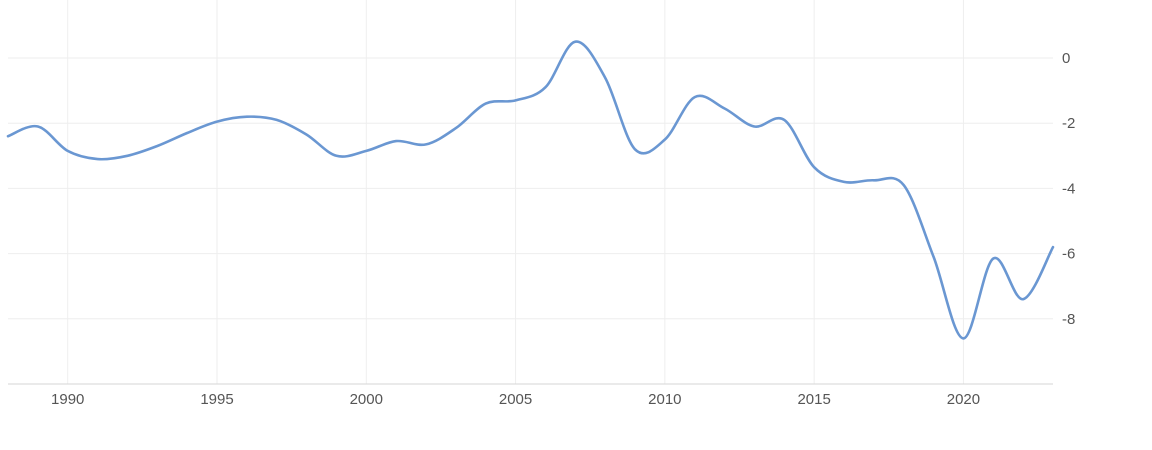  I want to click on y-tick-label: 0, so click(1066, 58).